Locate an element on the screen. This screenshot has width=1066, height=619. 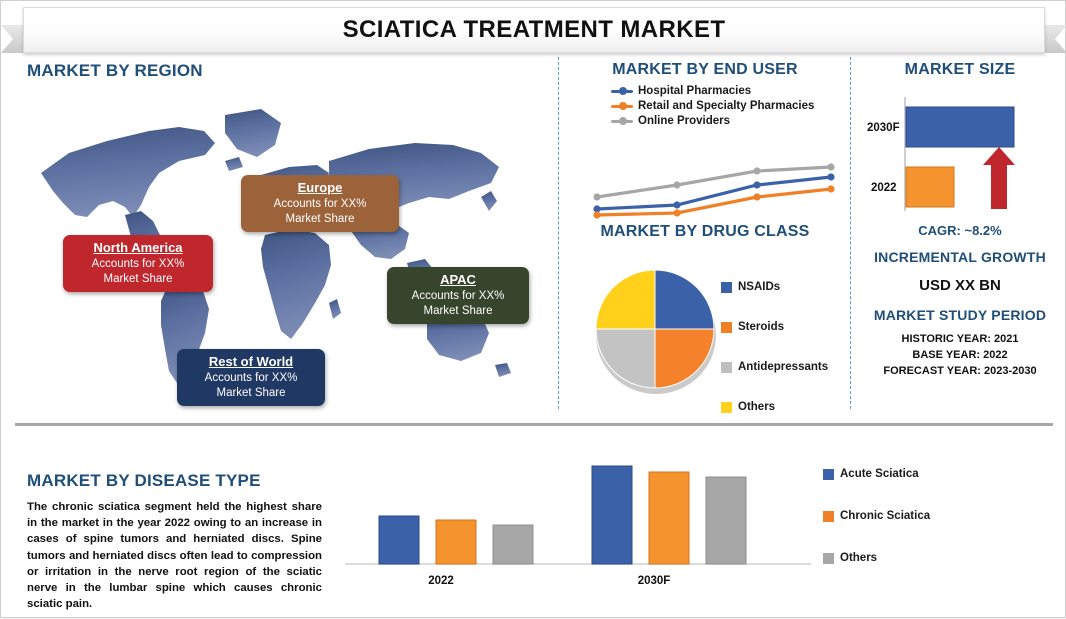
page-title: SCIATICA TREATMENT MARKET is located at coordinates (534, 29).